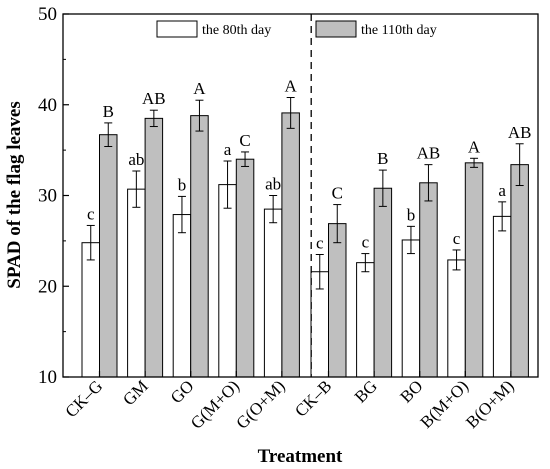 The image size is (550, 469). I want to click on y-axis-ticks: 10 20 30 40 50, so click(53, 196).